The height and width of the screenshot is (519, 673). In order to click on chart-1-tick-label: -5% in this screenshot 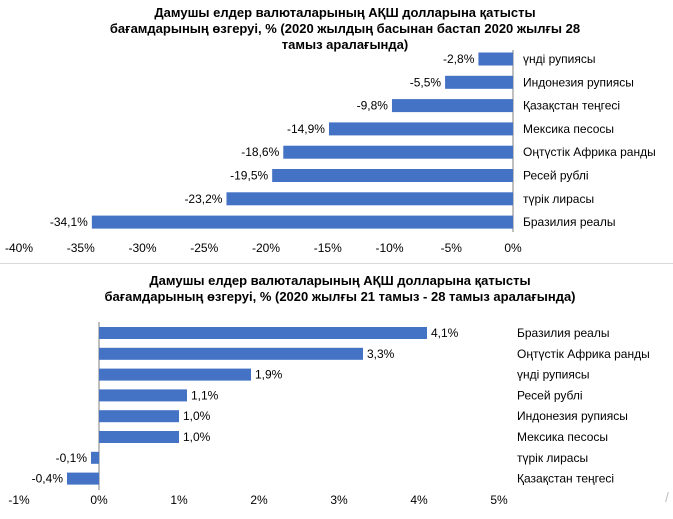, I will do `click(452, 248)`.